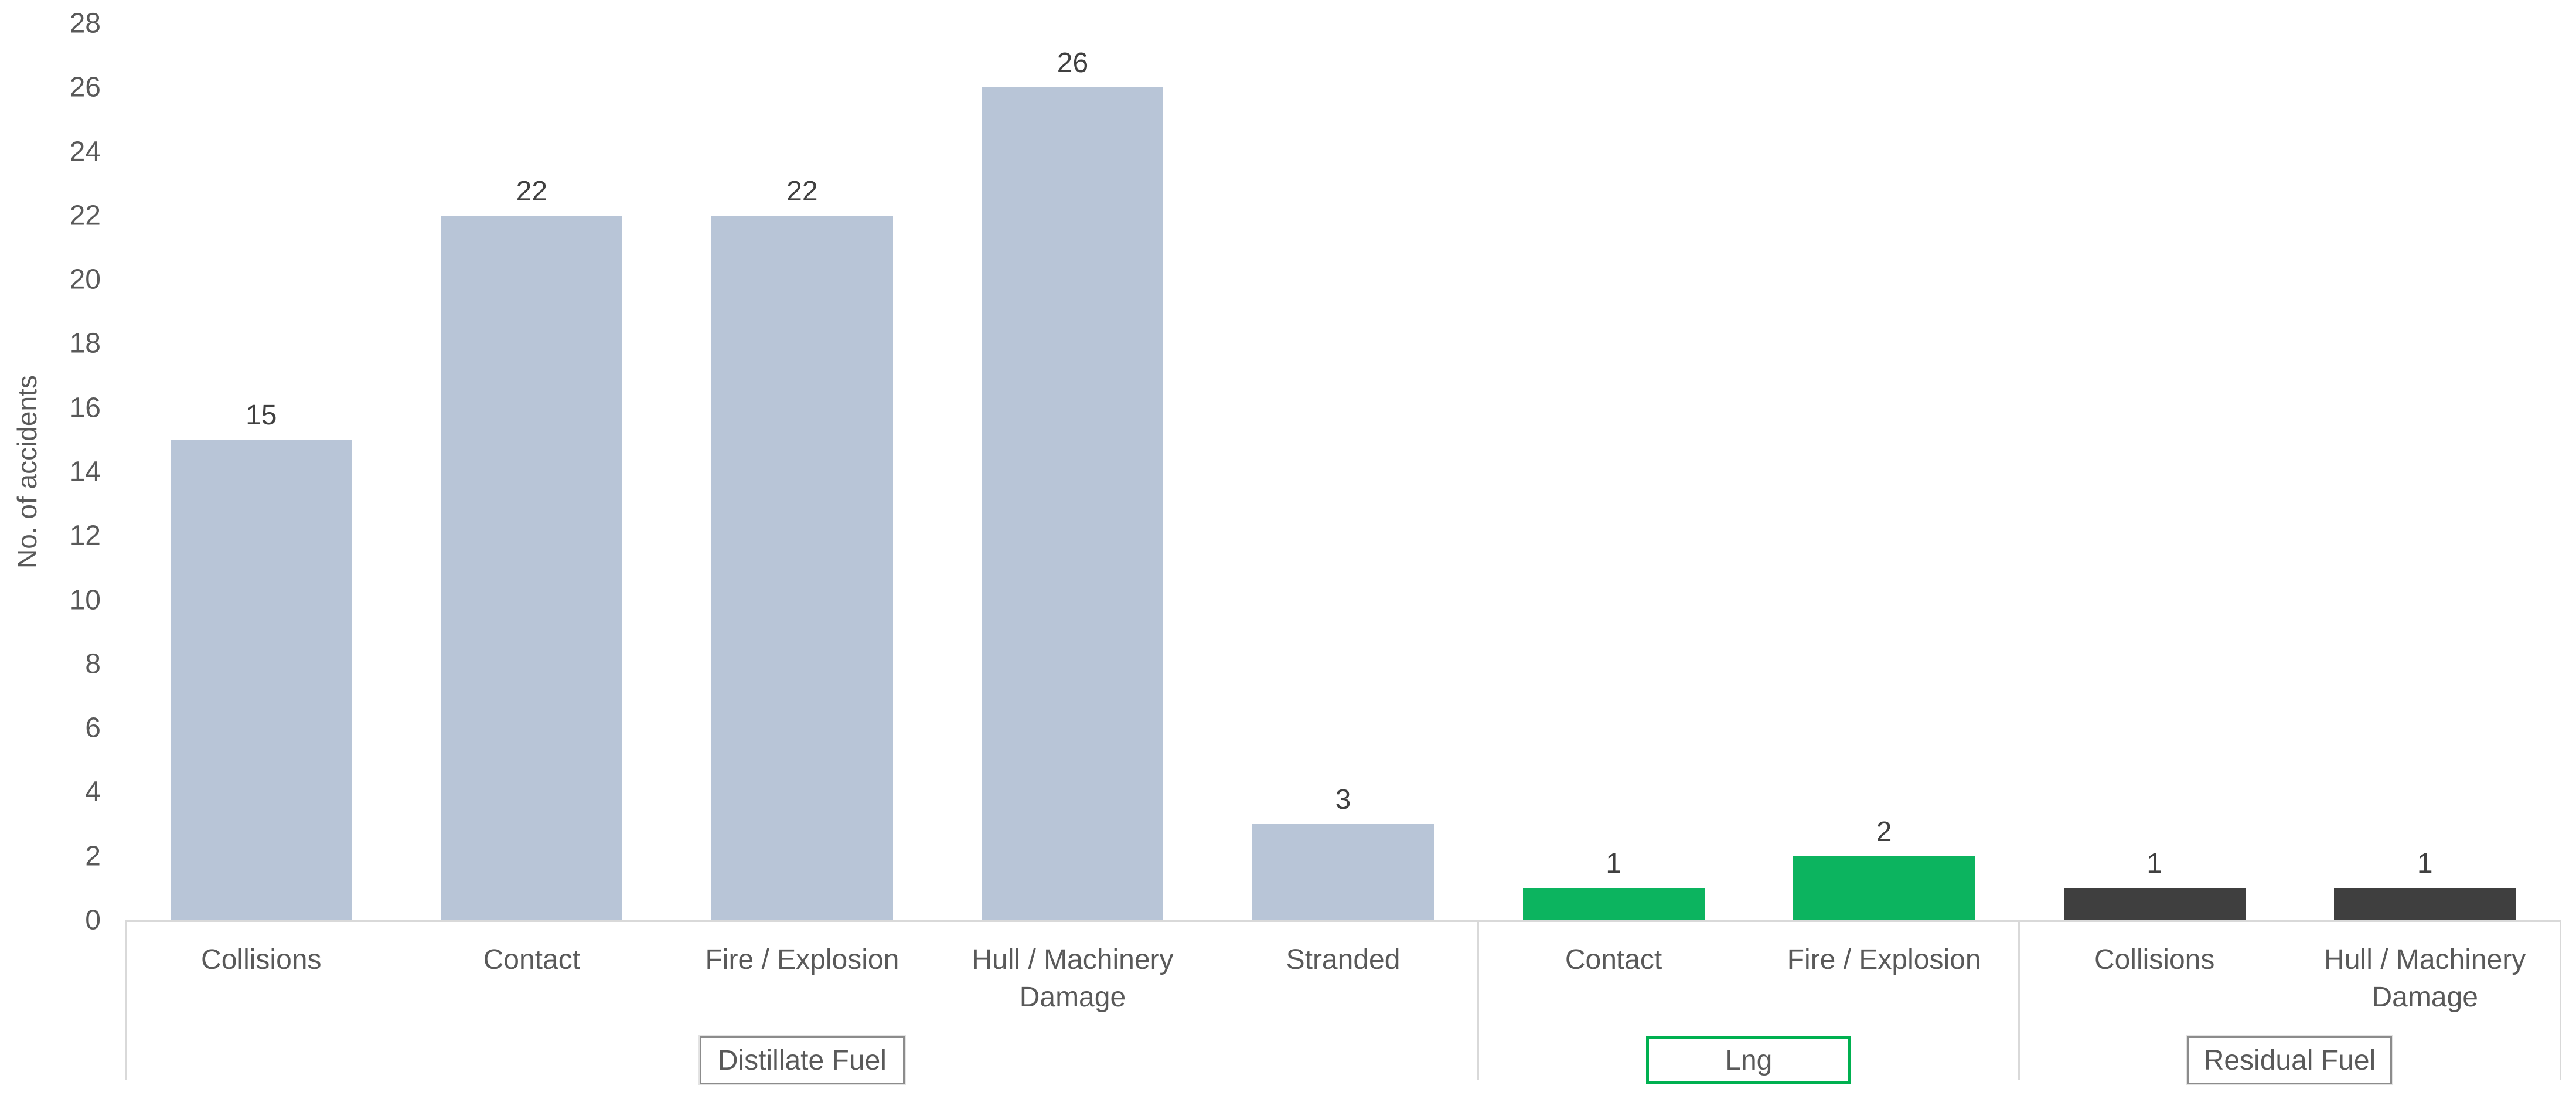 The height and width of the screenshot is (1106, 2576). I want to click on group-label-box: Lng, so click(1749, 1060).